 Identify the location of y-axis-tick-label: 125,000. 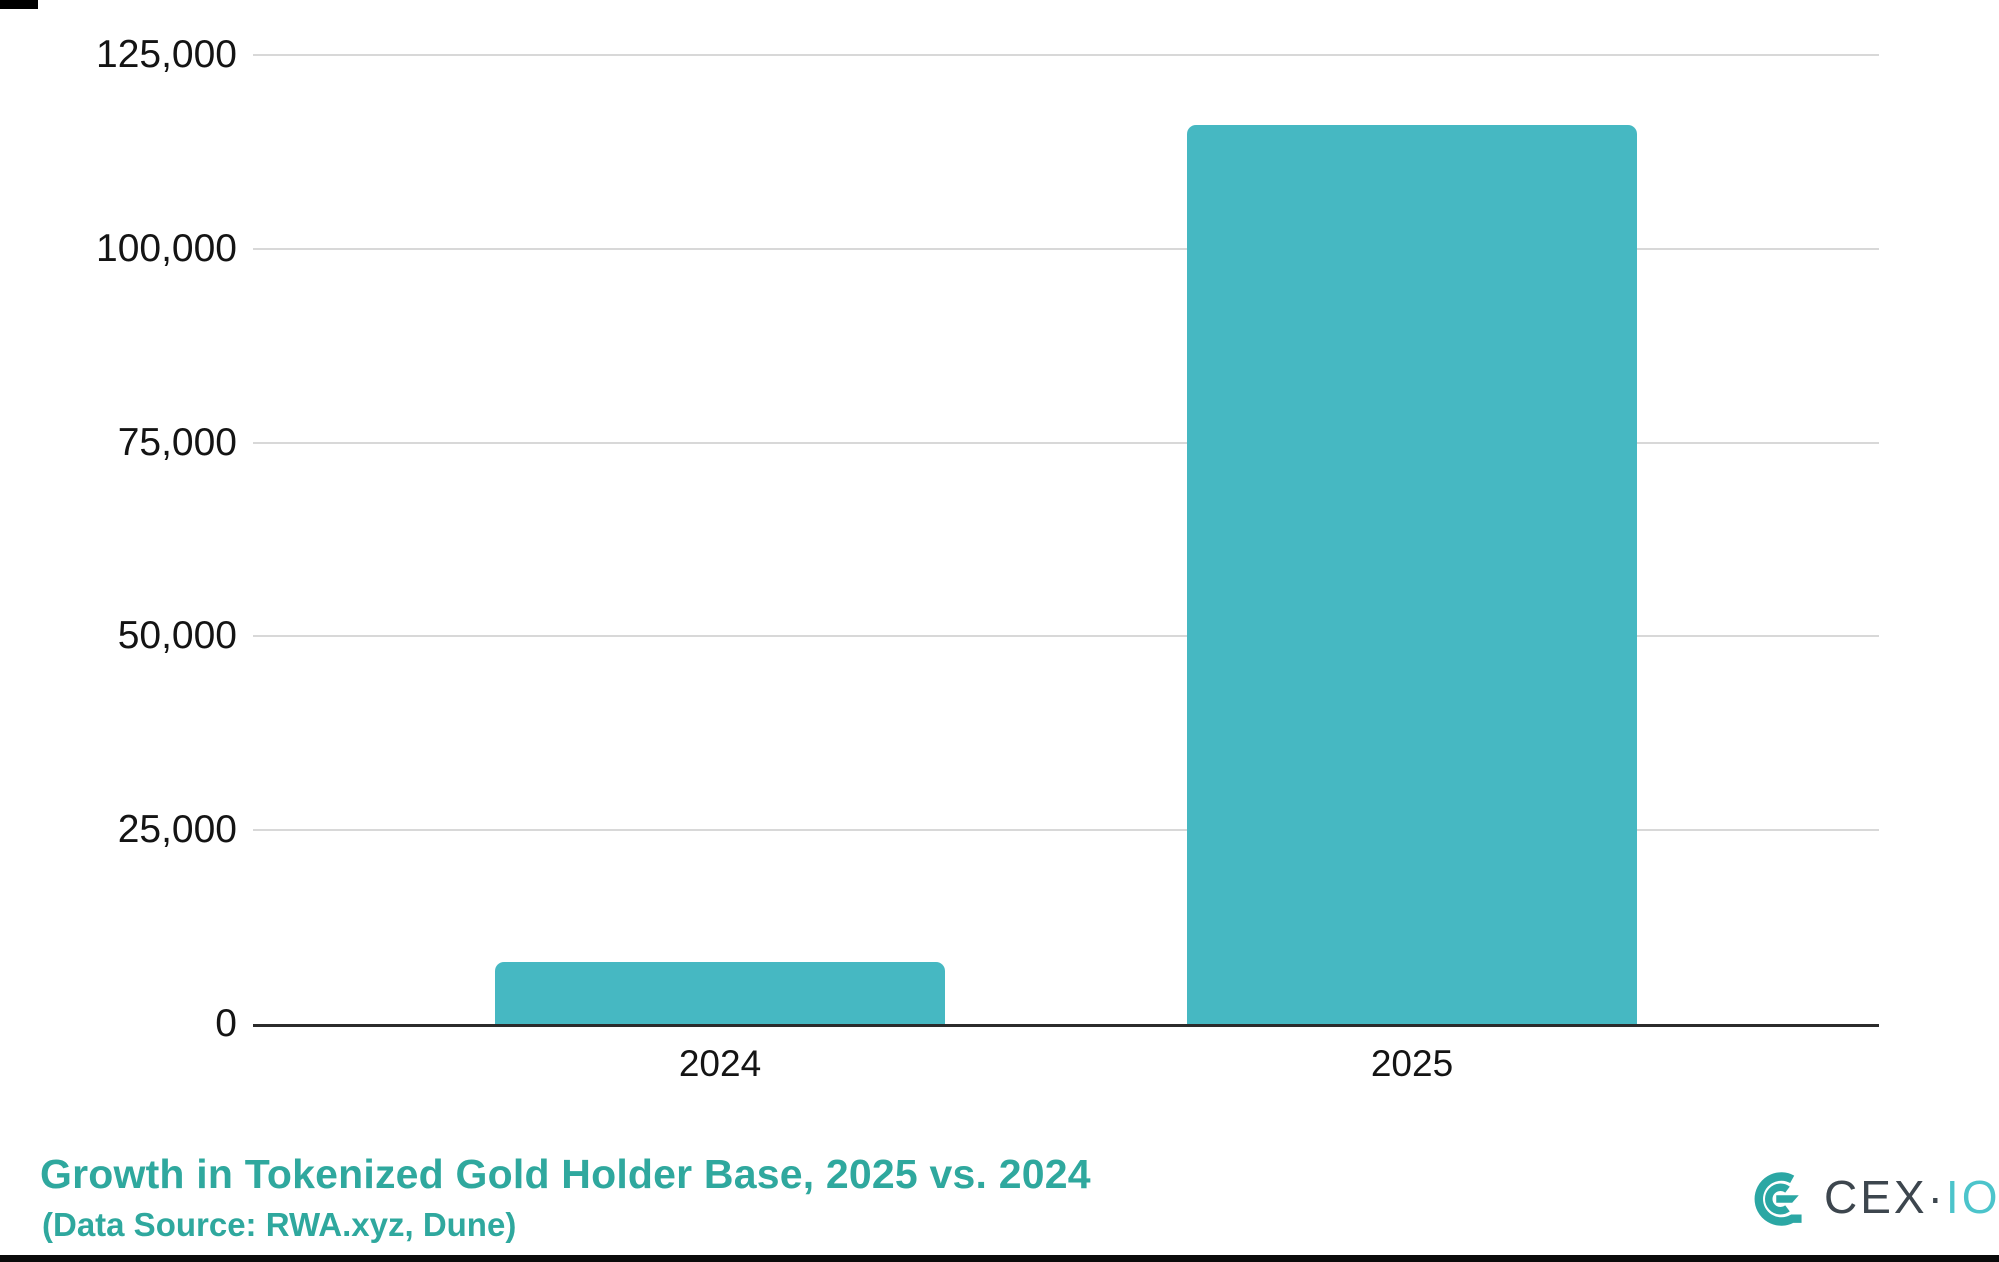
(166, 54).